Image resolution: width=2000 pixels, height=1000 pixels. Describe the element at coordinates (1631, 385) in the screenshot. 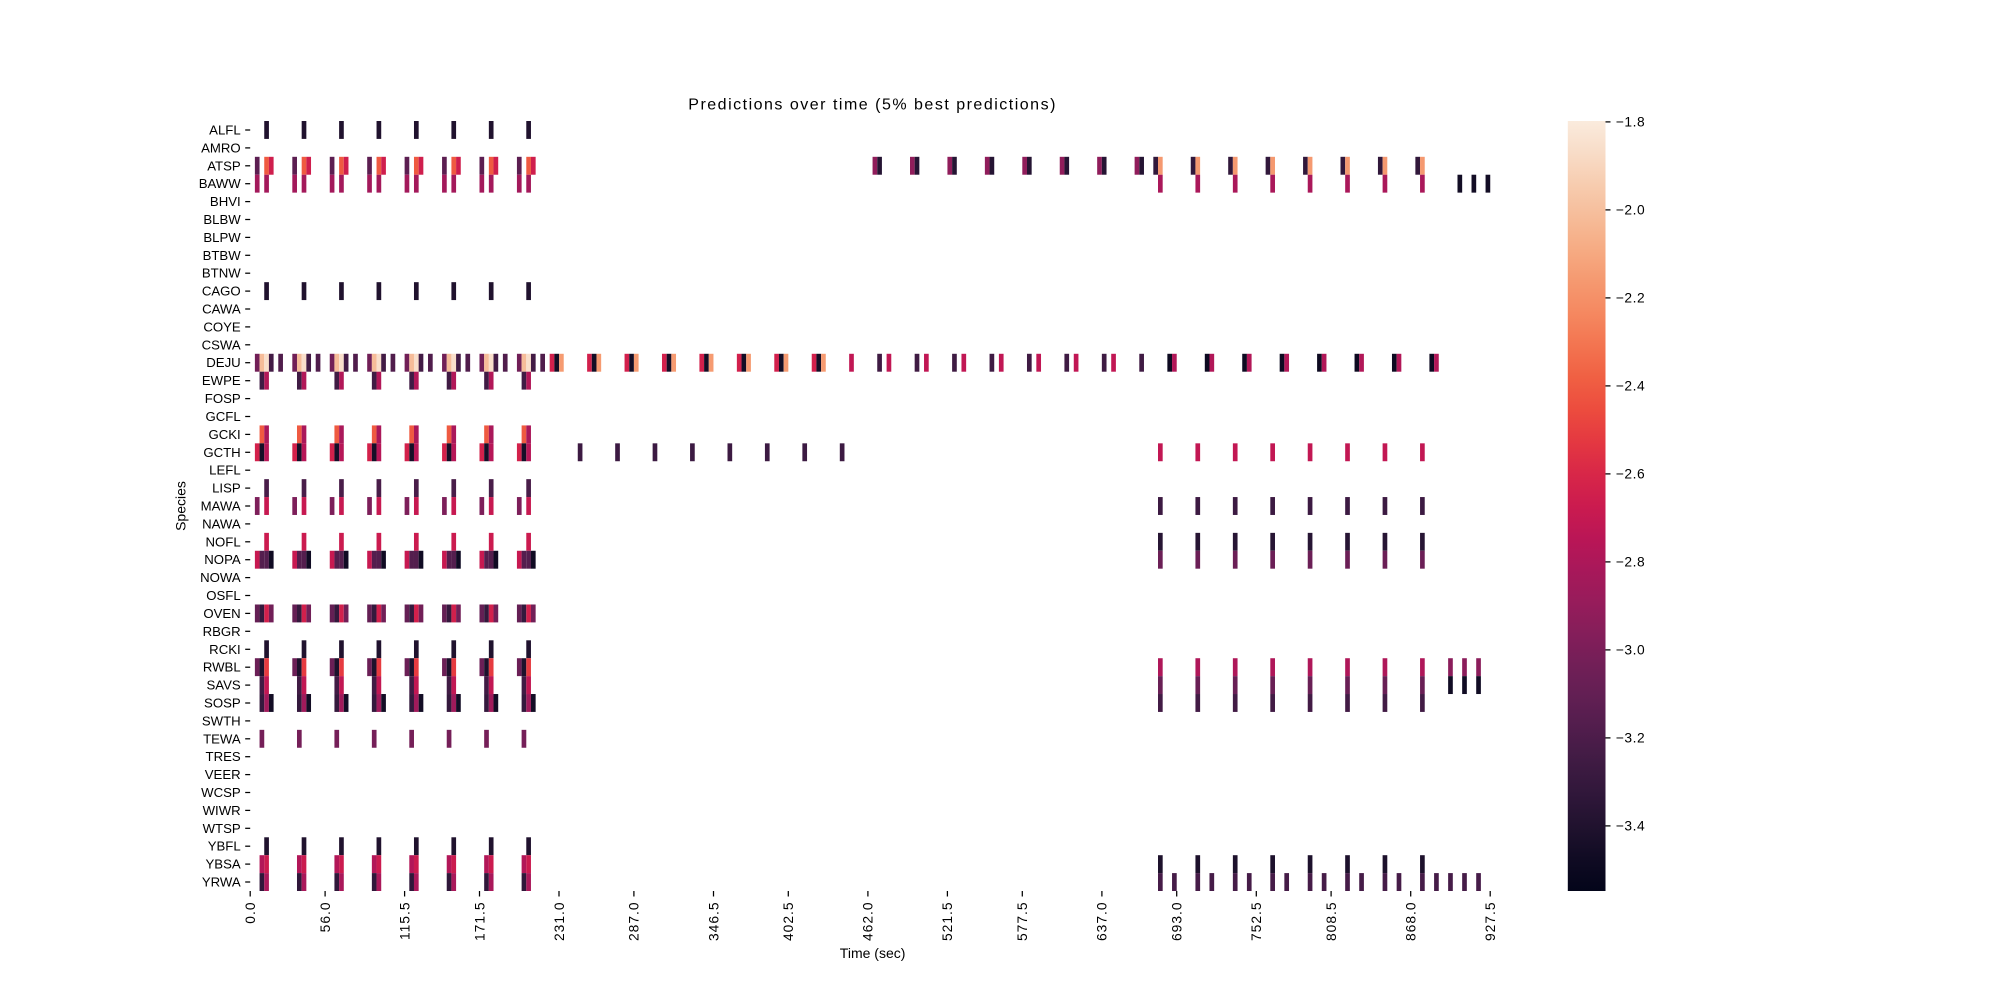

I see `svg-text: −2.4` at that location.